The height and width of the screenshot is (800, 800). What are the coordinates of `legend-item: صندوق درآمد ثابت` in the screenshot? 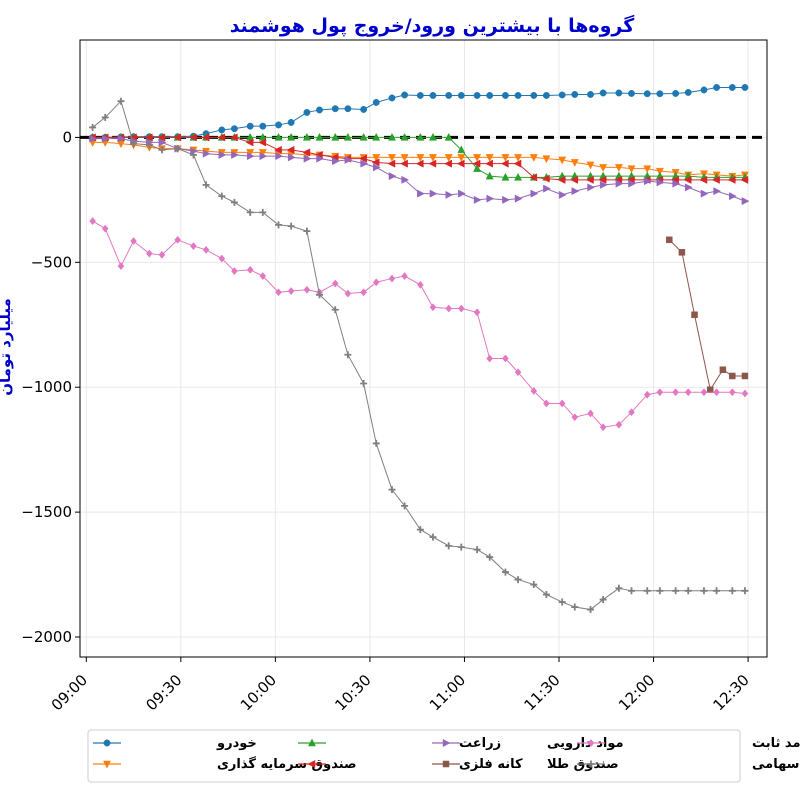 It's located at (688, 742).